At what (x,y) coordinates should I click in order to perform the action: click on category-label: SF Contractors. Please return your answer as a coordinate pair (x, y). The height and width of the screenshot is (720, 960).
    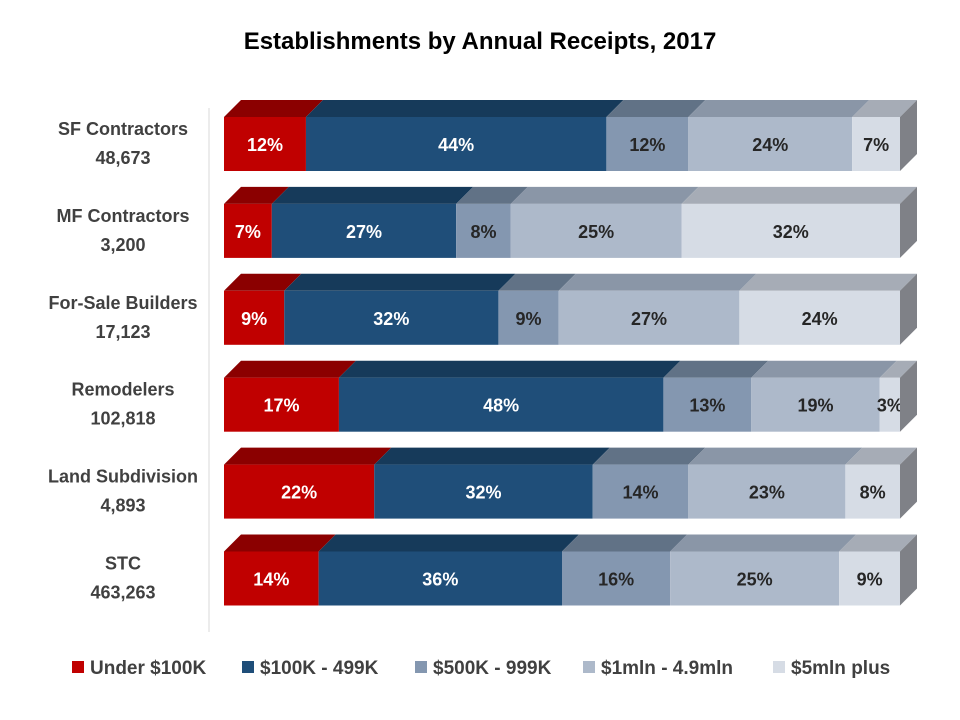
    Looking at the image, I should click on (123, 129).